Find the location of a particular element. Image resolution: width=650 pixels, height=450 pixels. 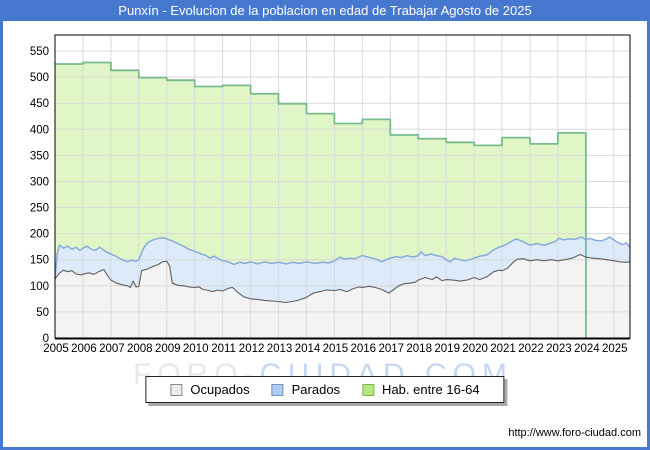

legend-label-ocupados: Ocupados is located at coordinates (220, 389).